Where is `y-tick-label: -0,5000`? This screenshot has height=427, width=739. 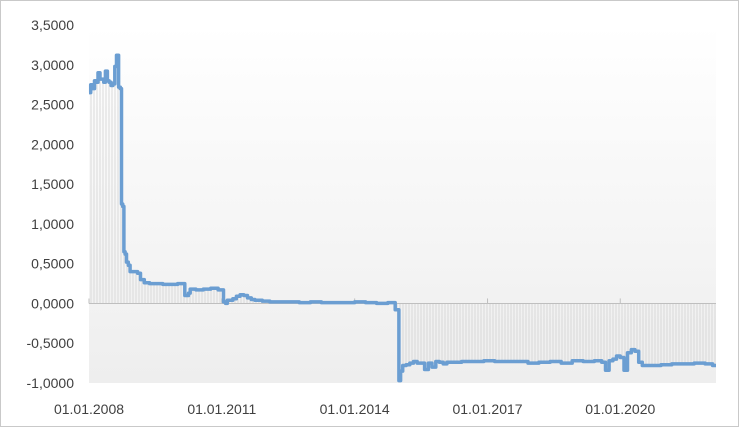
y-tick-label: -0,5000 is located at coordinates (51, 343).